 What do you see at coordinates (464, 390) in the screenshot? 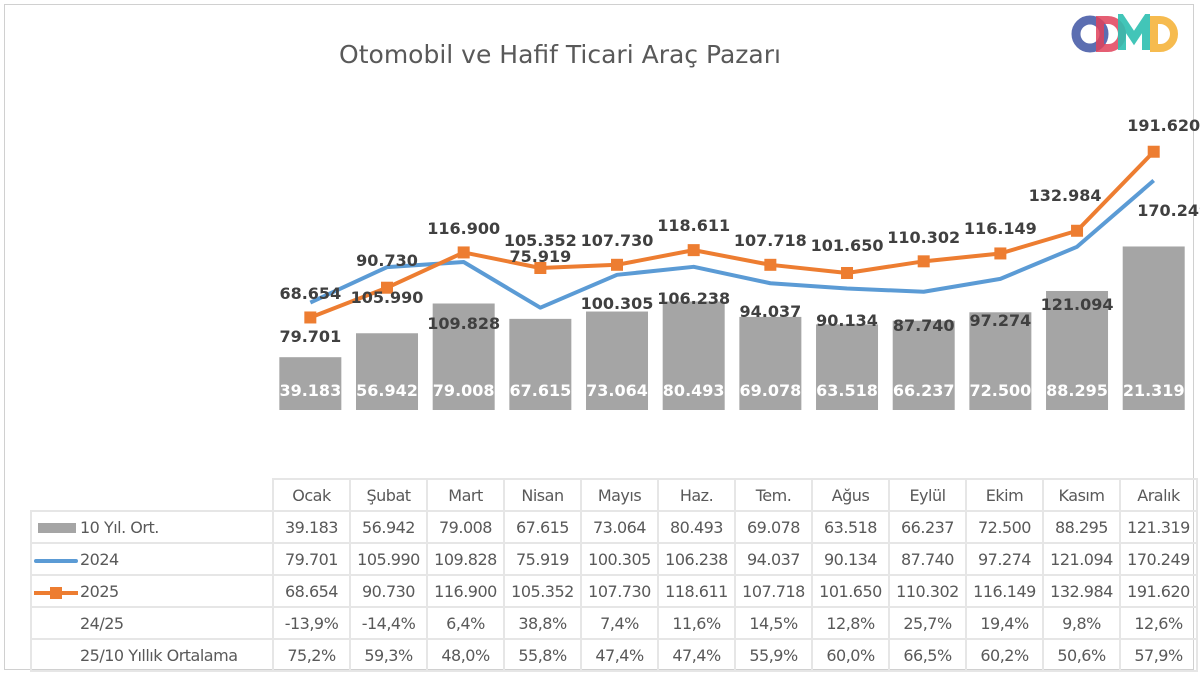
I see `bar-label: 79.008` at bounding box center [464, 390].